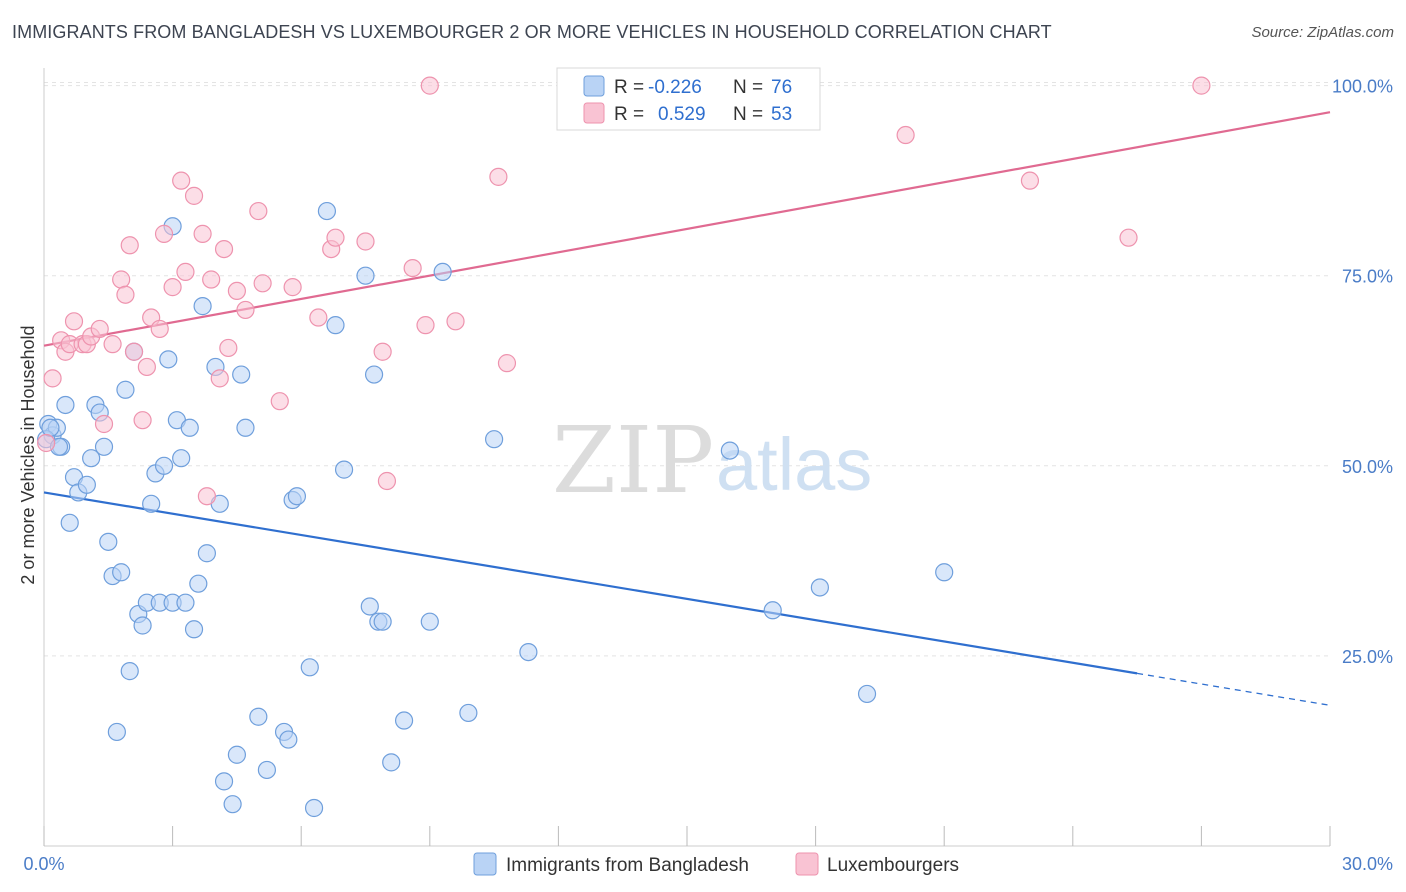 The image size is (1406, 892). I want to click on watermark-atlas: atlas, so click(794, 464).